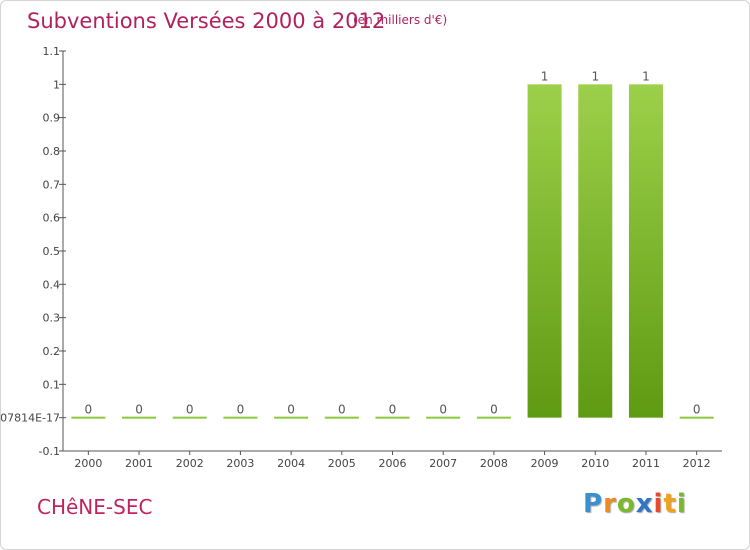 The image size is (750, 550). I want to click on chart-title: Subventions Versées 2000 à 2012, so click(206, 21).